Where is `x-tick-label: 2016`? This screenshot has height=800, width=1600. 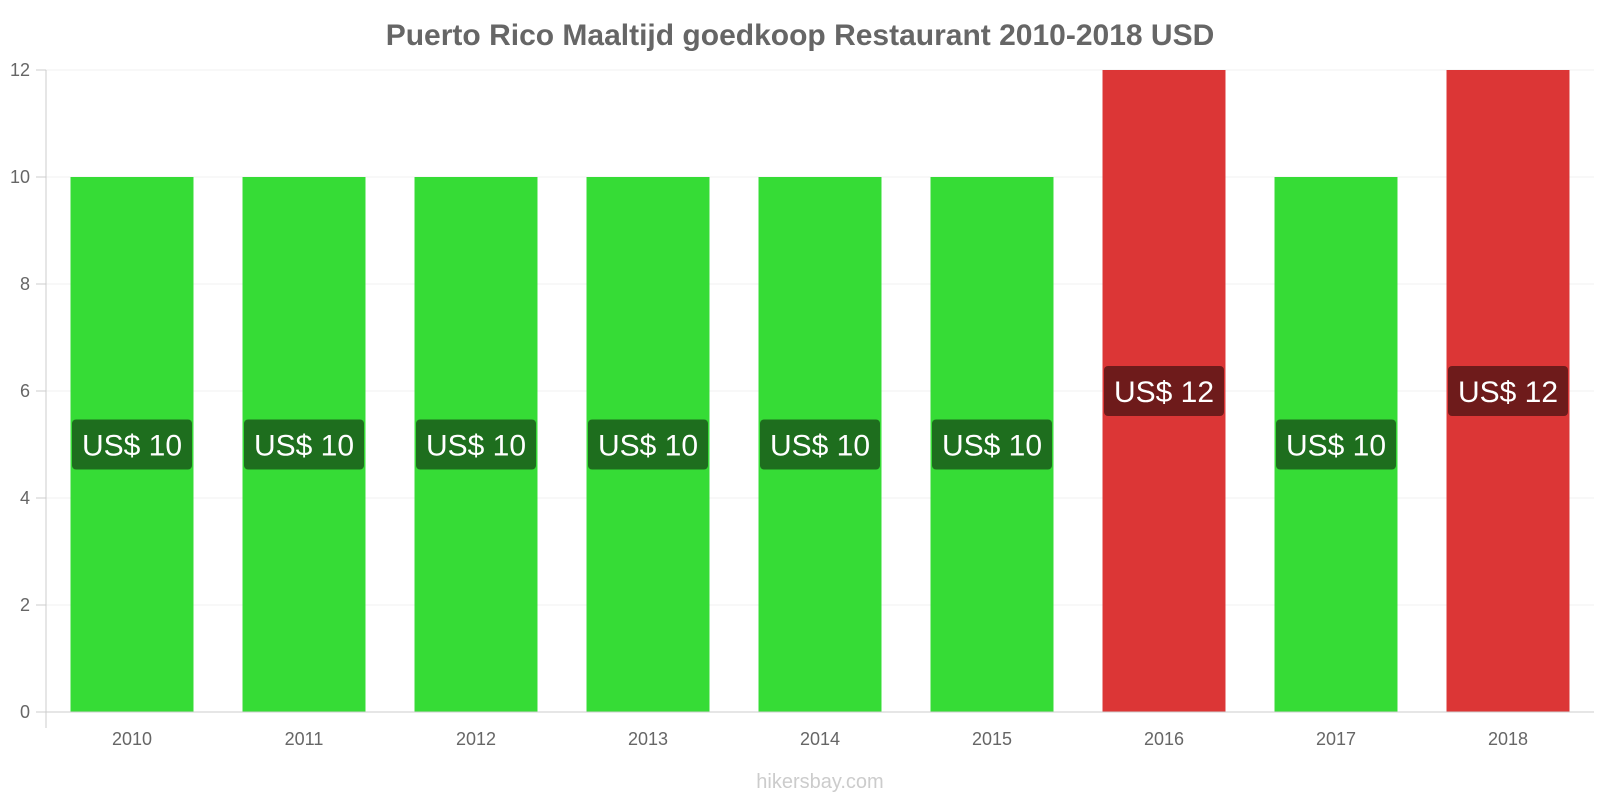
x-tick-label: 2016 is located at coordinates (1164, 739).